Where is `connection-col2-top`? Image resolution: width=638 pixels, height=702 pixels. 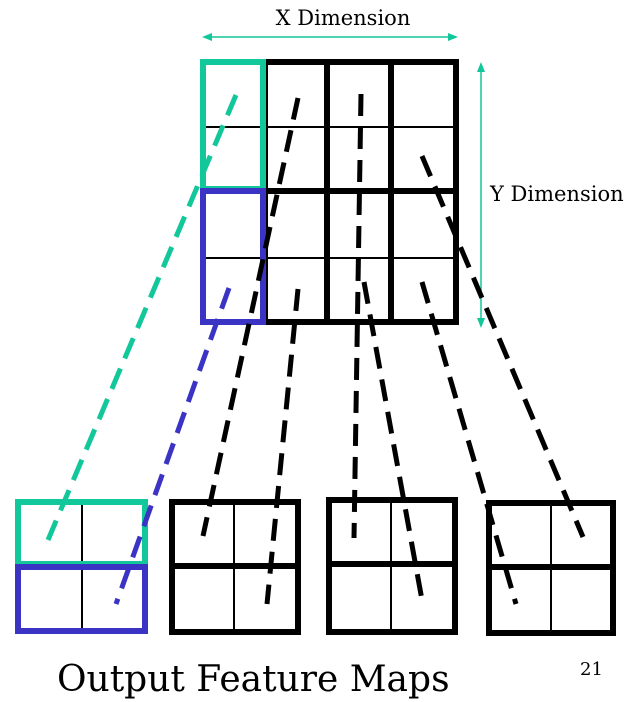
connection-col2-top is located at coordinates (250, 317).